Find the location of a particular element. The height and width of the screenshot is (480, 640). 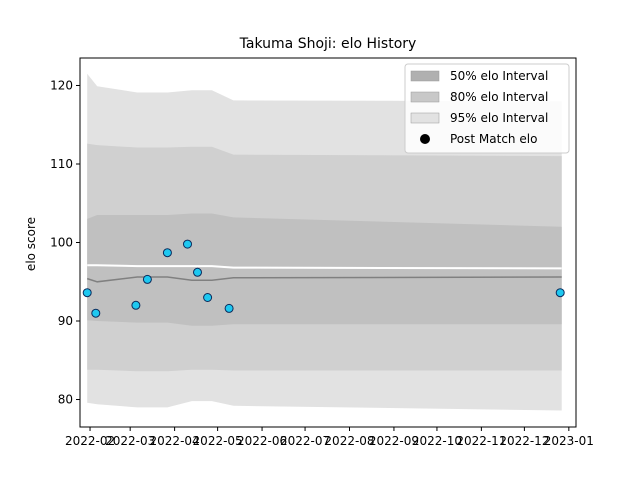

median-line is located at coordinates (324, 279).